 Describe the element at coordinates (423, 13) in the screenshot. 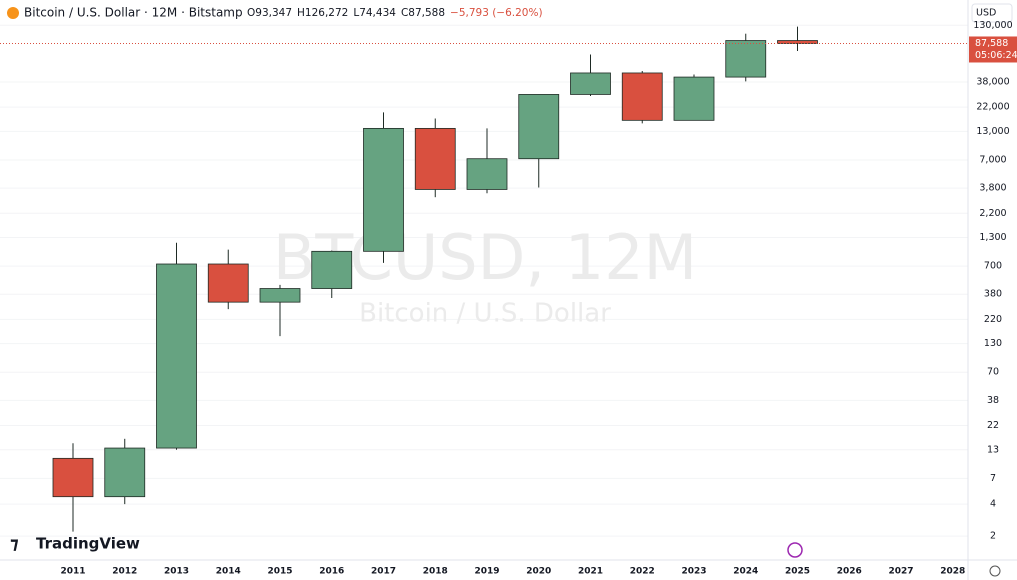

I see `ohlc-value: C87,588` at that location.